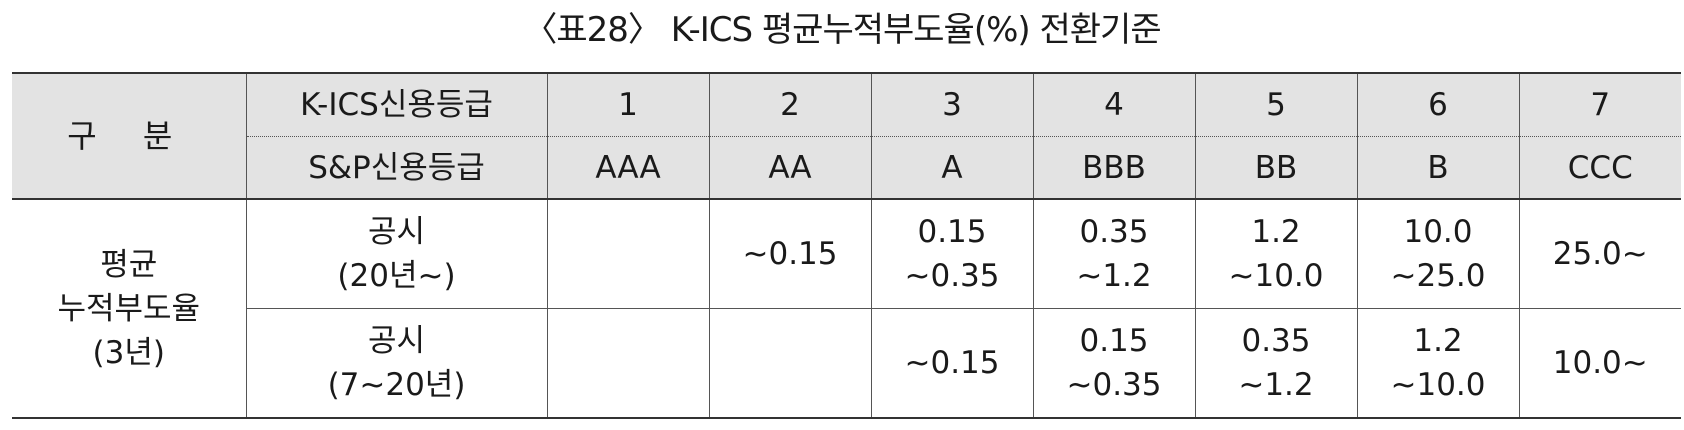 This screenshot has height=430, width=1684. Describe the element at coordinates (789, 168) in the screenshot. I see `sp-grade-cell: AA` at that location.